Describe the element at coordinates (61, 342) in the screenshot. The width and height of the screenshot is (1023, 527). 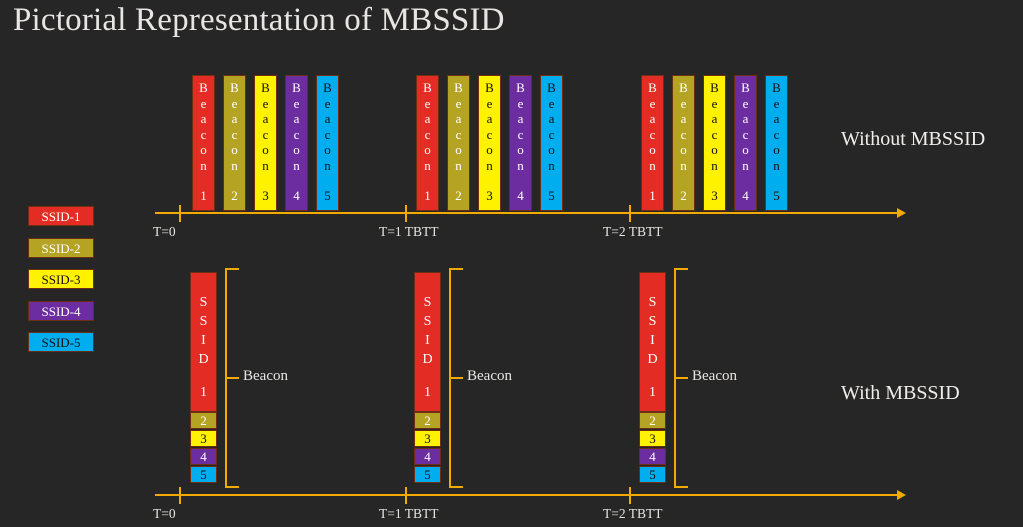
I see `legend-item-ssid-5: SSID-5` at that location.